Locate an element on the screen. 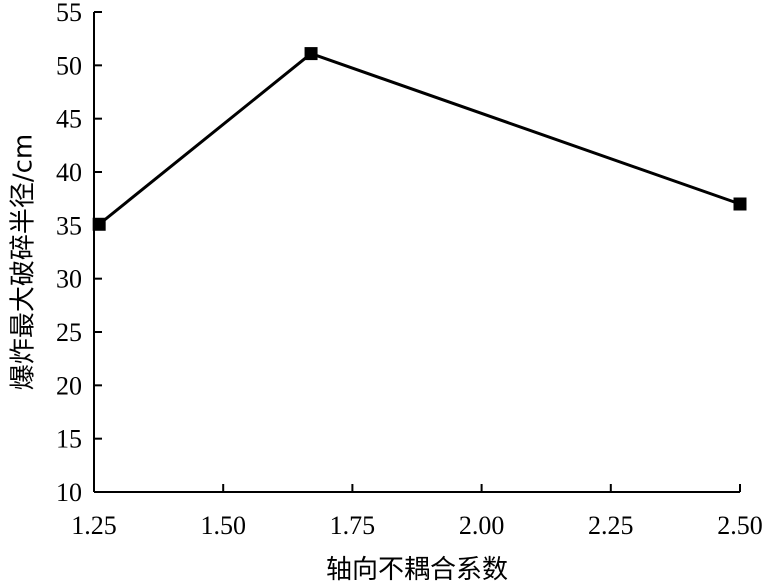 The image size is (772, 584). x-tick-label: 2.50 is located at coordinates (740, 525).